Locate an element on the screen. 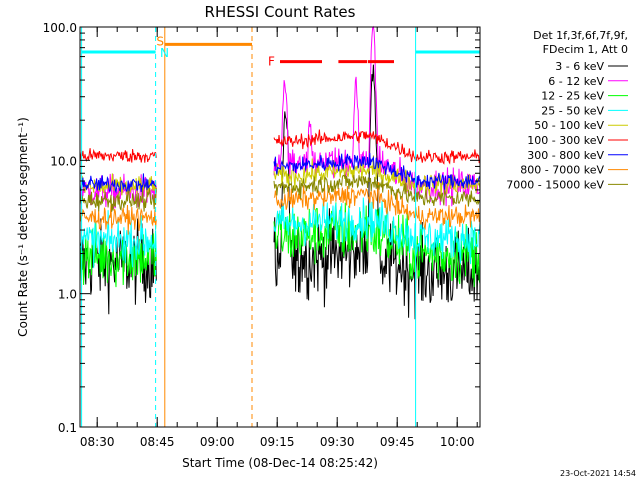  legend-entry-label: 800 - 7000 keV is located at coordinates (562, 170).